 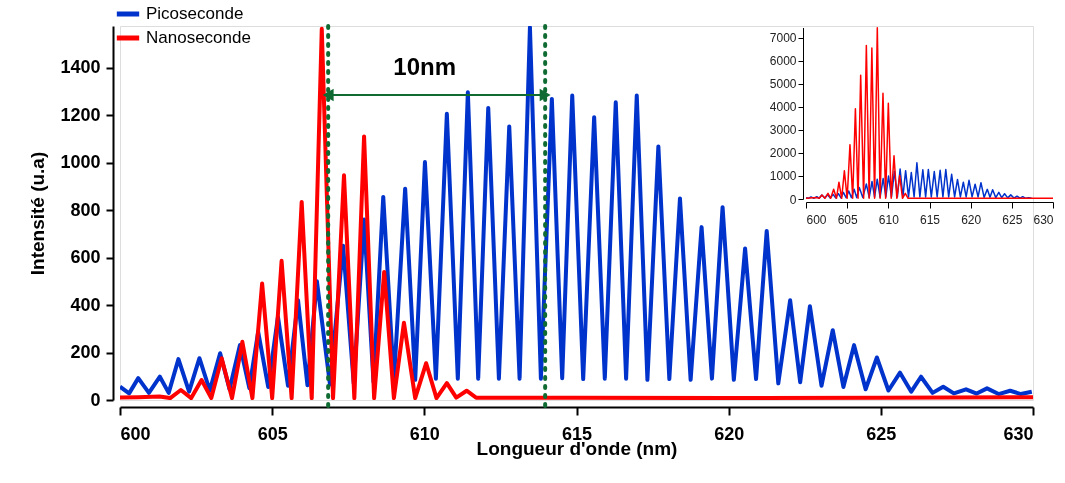 What do you see at coordinates (783, 107) in the screenshot?
I see `y-tick-label: 4000` at bounding box center [783, 107].